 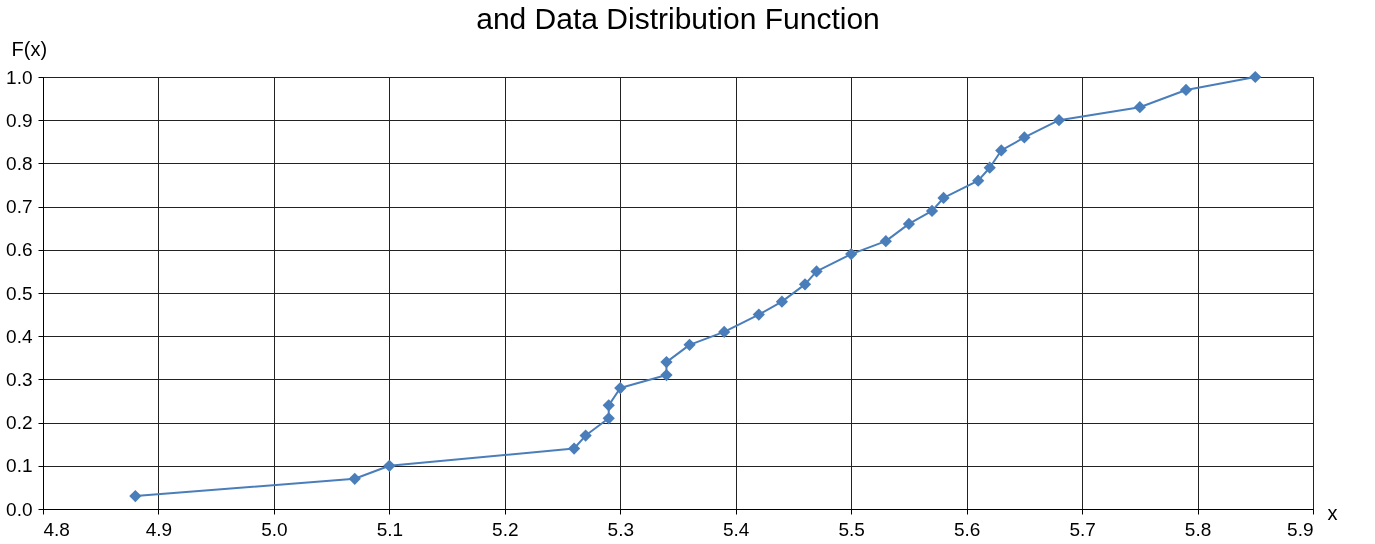 What do you see at coordinates (1332, 512) in the screenshot?
I see `x-axis-title: x` at bounding box center [1332, 512].